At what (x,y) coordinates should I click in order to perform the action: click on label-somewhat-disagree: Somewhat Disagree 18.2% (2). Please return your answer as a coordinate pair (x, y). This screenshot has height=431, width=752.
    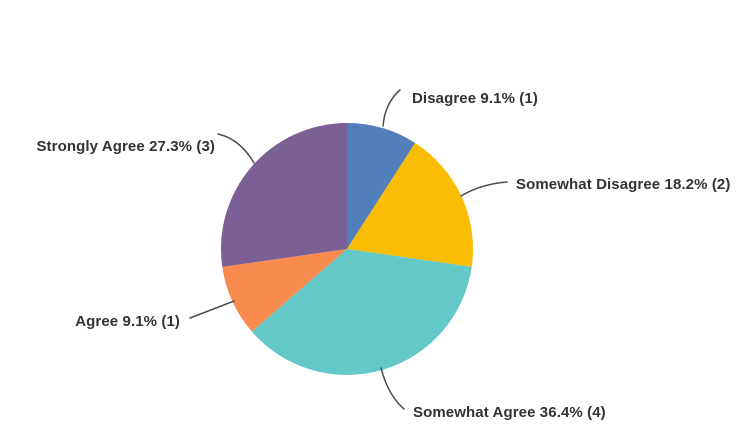
    Looking at the image, I should click on (623, 184).